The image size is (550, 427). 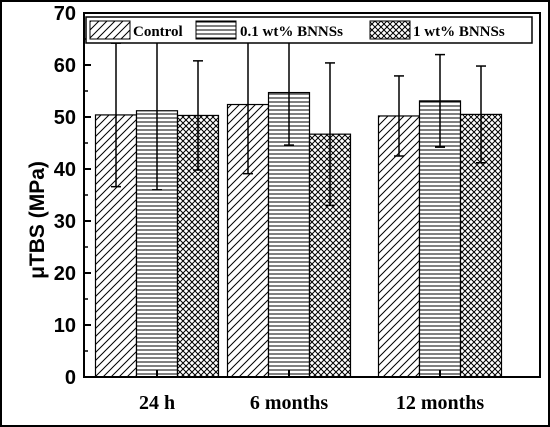 I want to click on legend-label: Control, so click(x=158, y=32).